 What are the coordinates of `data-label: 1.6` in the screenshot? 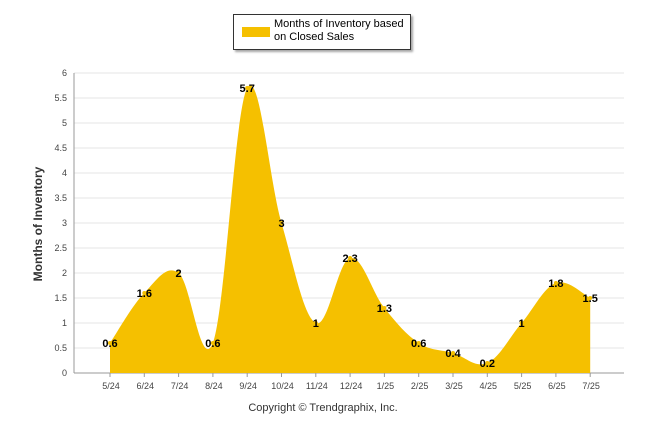 It's located at (144, 294).